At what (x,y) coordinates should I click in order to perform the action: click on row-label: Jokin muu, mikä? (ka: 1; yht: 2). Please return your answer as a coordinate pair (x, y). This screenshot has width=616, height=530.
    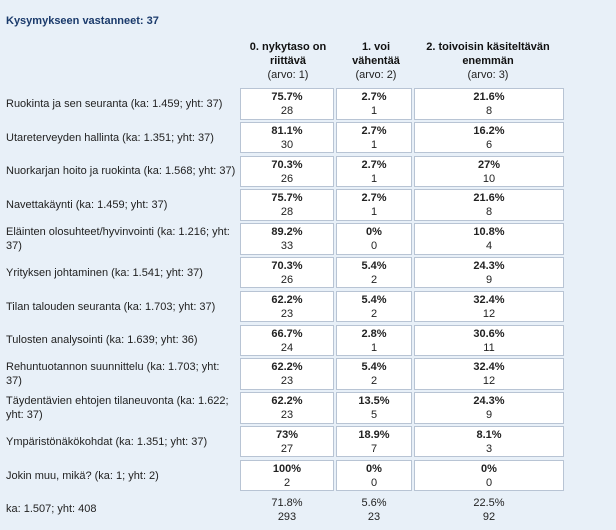
    Looking at the image, I should click on (82, 475).